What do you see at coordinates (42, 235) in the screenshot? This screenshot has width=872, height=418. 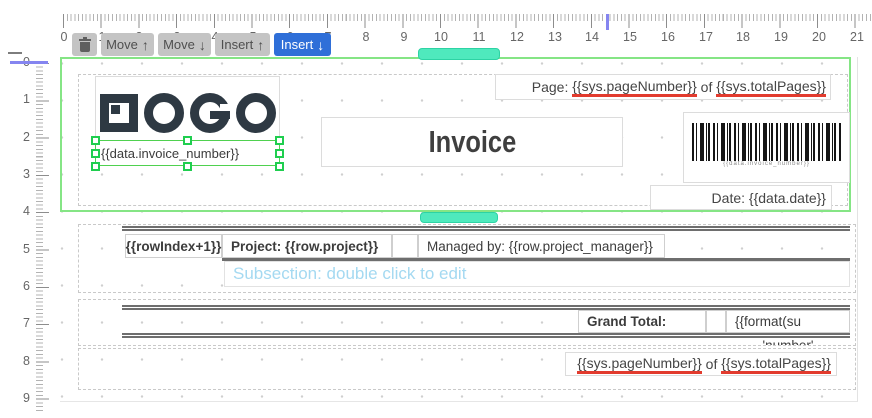 I see `vertical-ruler` at bounding box center [42, 235].